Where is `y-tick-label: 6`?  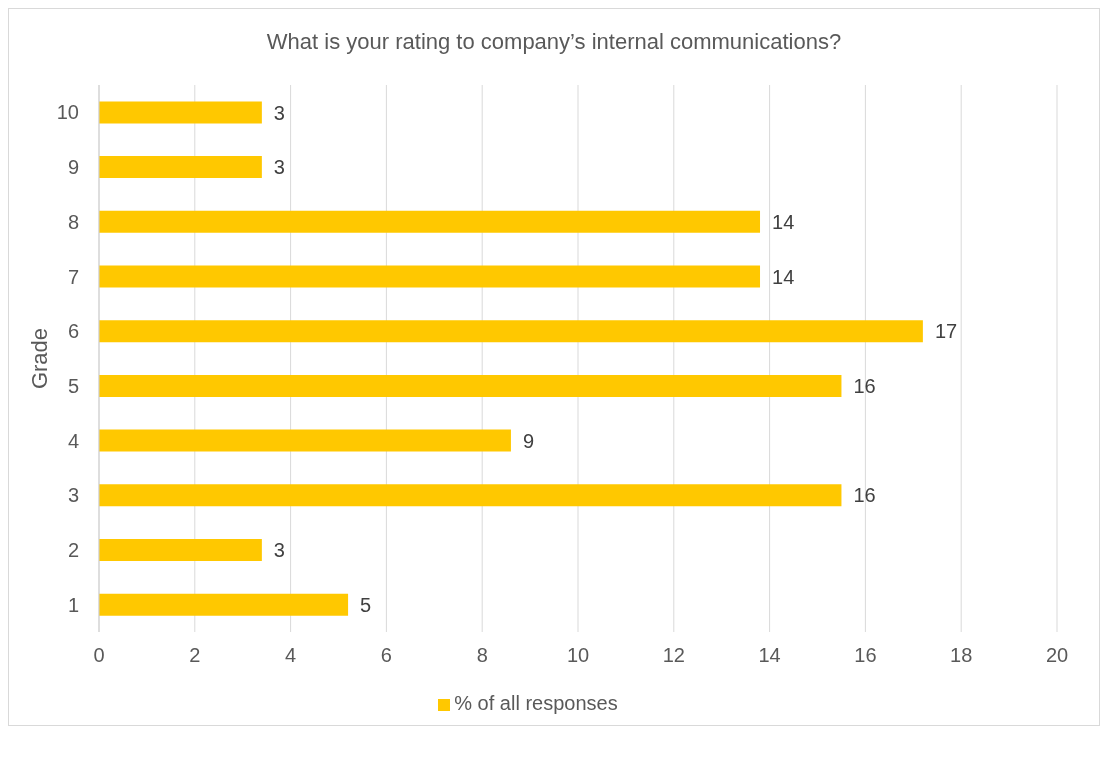 y-tick-label: 6 is located at coordinates (73, 331).